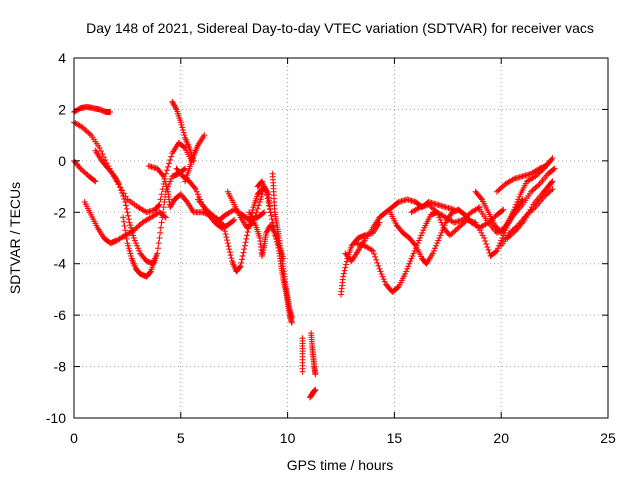 The height and width of the screenshot is (480, 640). What do you see at coordinates (340, 465) in the screenshot?
I see `x-axis-label: GPS time / hours` at bounding box center [340, 465].